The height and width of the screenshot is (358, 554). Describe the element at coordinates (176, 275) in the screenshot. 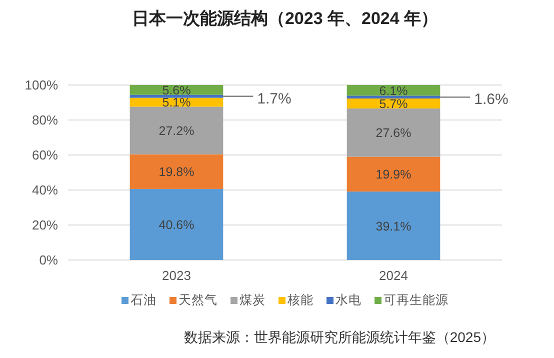

I see `x-tick-label: 2023` at that location.